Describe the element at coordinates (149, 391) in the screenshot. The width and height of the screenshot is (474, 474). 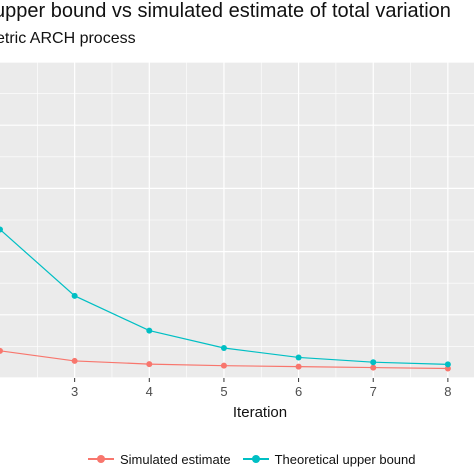
I see `x-tick-label: 4` at that location.